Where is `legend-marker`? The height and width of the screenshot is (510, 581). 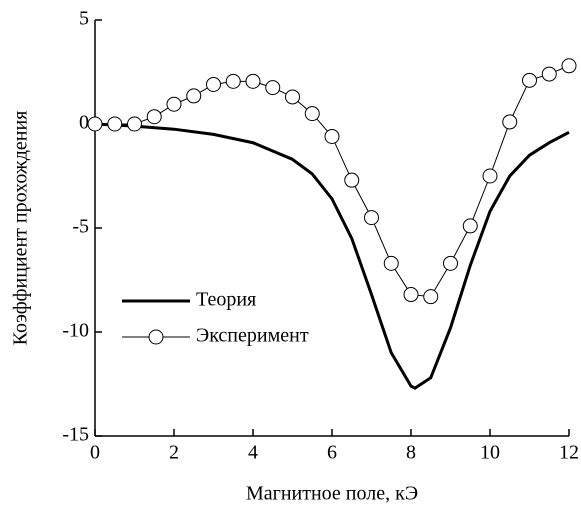
legend-marker is located at coordinates (156, 337).